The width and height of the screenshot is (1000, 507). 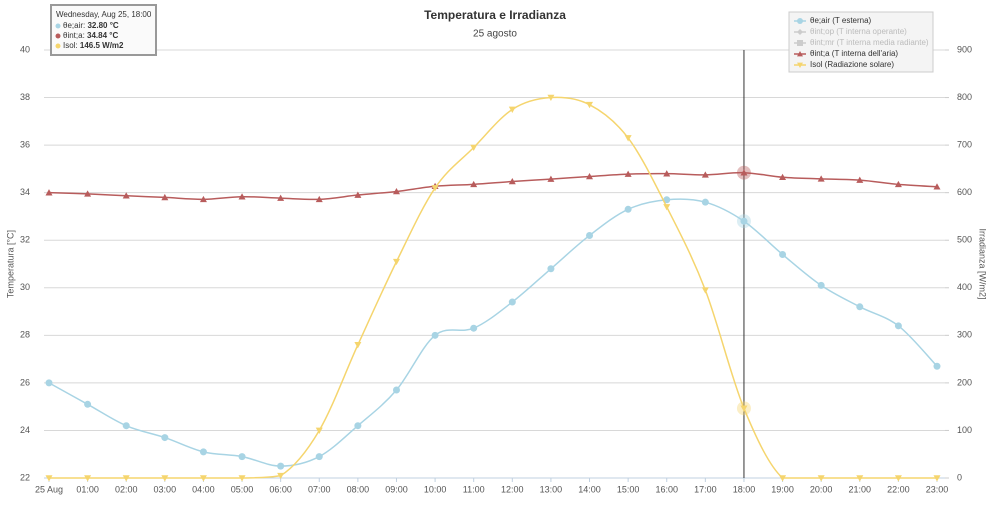 I want to click on y-tick-label: 34, so click(x=25, y=192).